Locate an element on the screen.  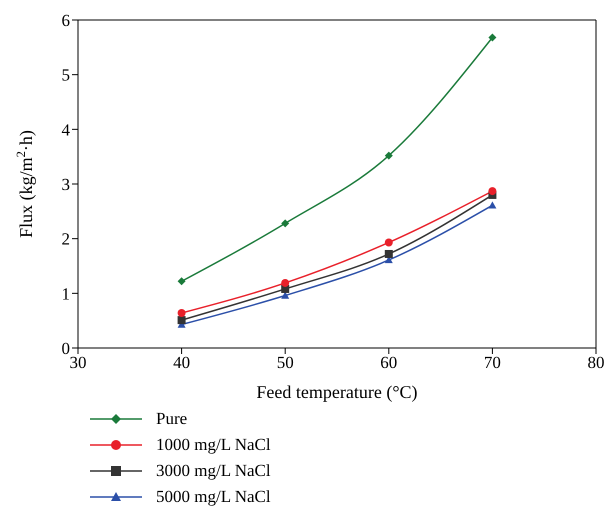
x-tick-label: 80 is located at coordinates (596, 362).